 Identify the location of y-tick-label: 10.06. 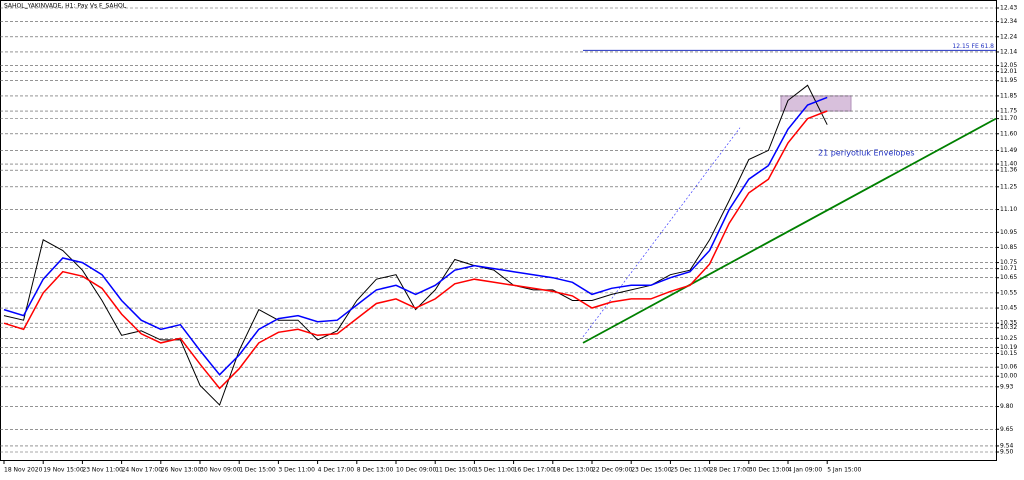
(1008, 367).